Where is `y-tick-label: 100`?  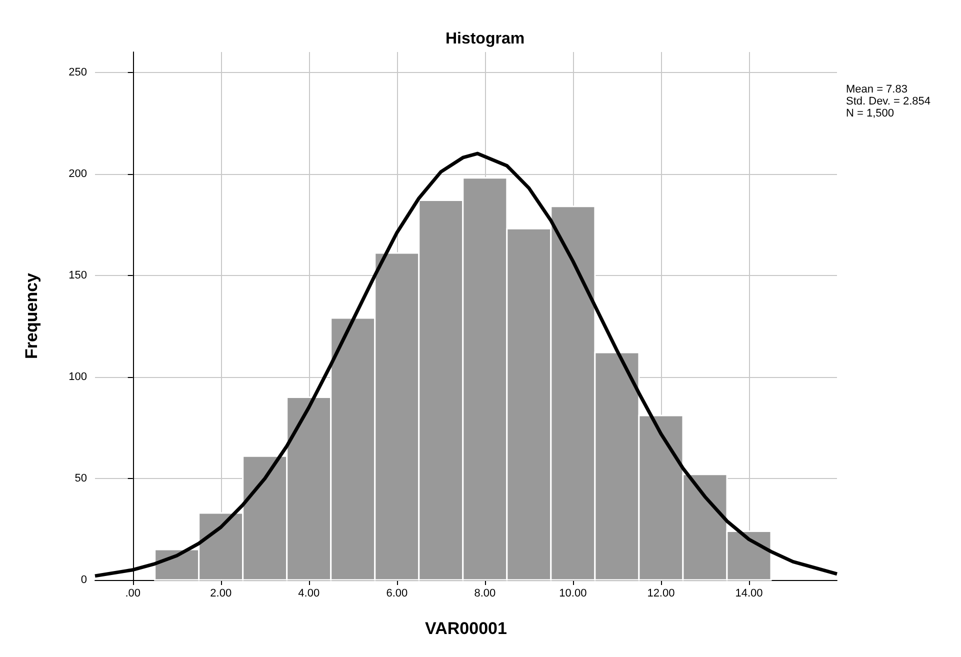 y-tick-label: 100 is located at coordinates (77, 376).